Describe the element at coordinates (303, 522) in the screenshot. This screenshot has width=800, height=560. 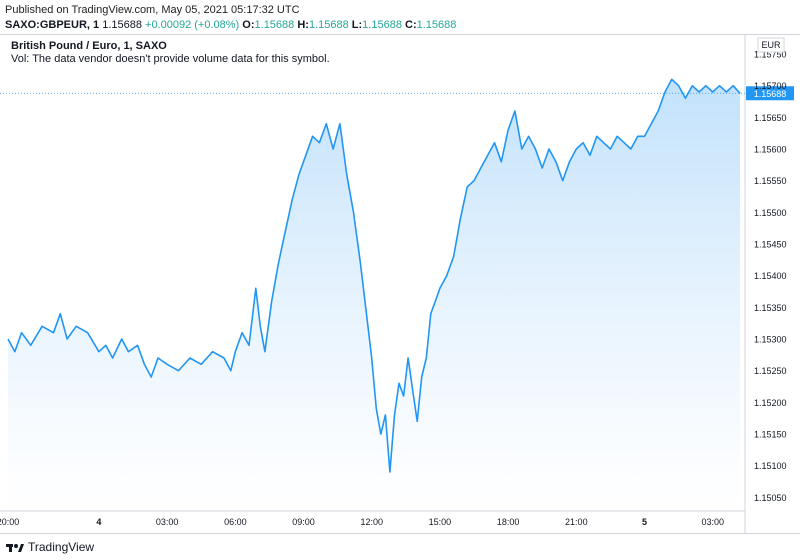
I see `x-tick-label: 09:00` at that location.